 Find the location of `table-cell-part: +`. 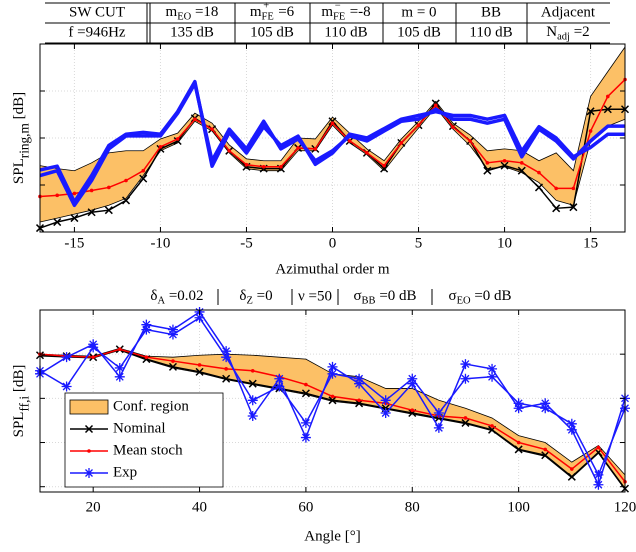

table-cell-part: + is located at coordinates (266, 6).